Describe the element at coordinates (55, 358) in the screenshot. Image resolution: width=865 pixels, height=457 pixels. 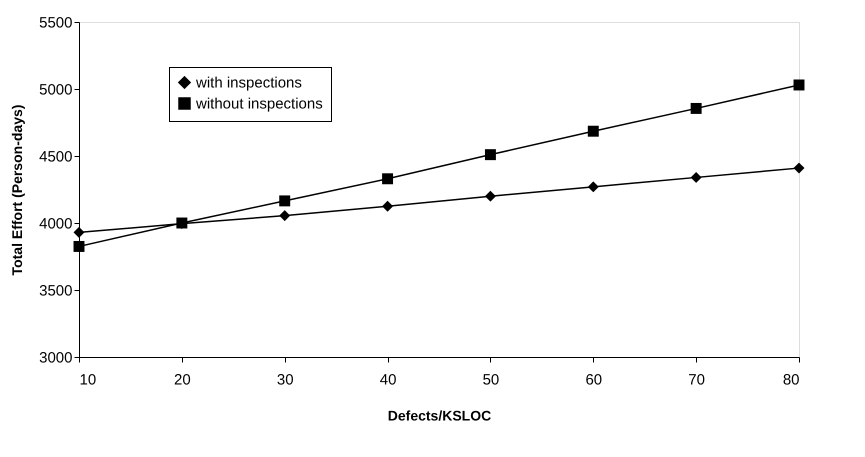
I see `y-tick-label: 3000` at that location.